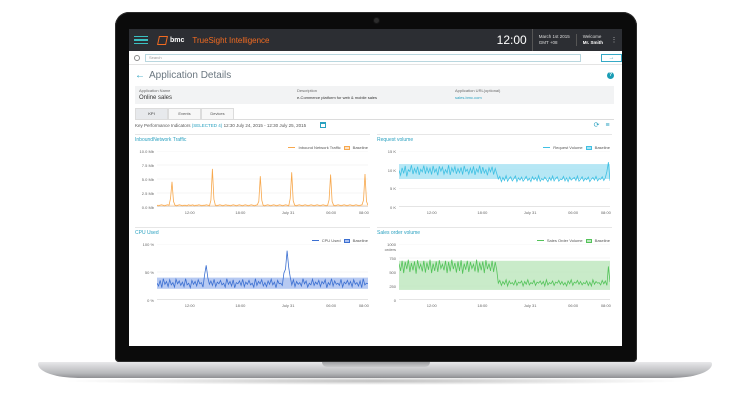 This screenshot has width=750, height=400. Describe the element at coordinates (231, 40) in the screenshot. I see `product-name: TrueSight Intelligence` at that location.